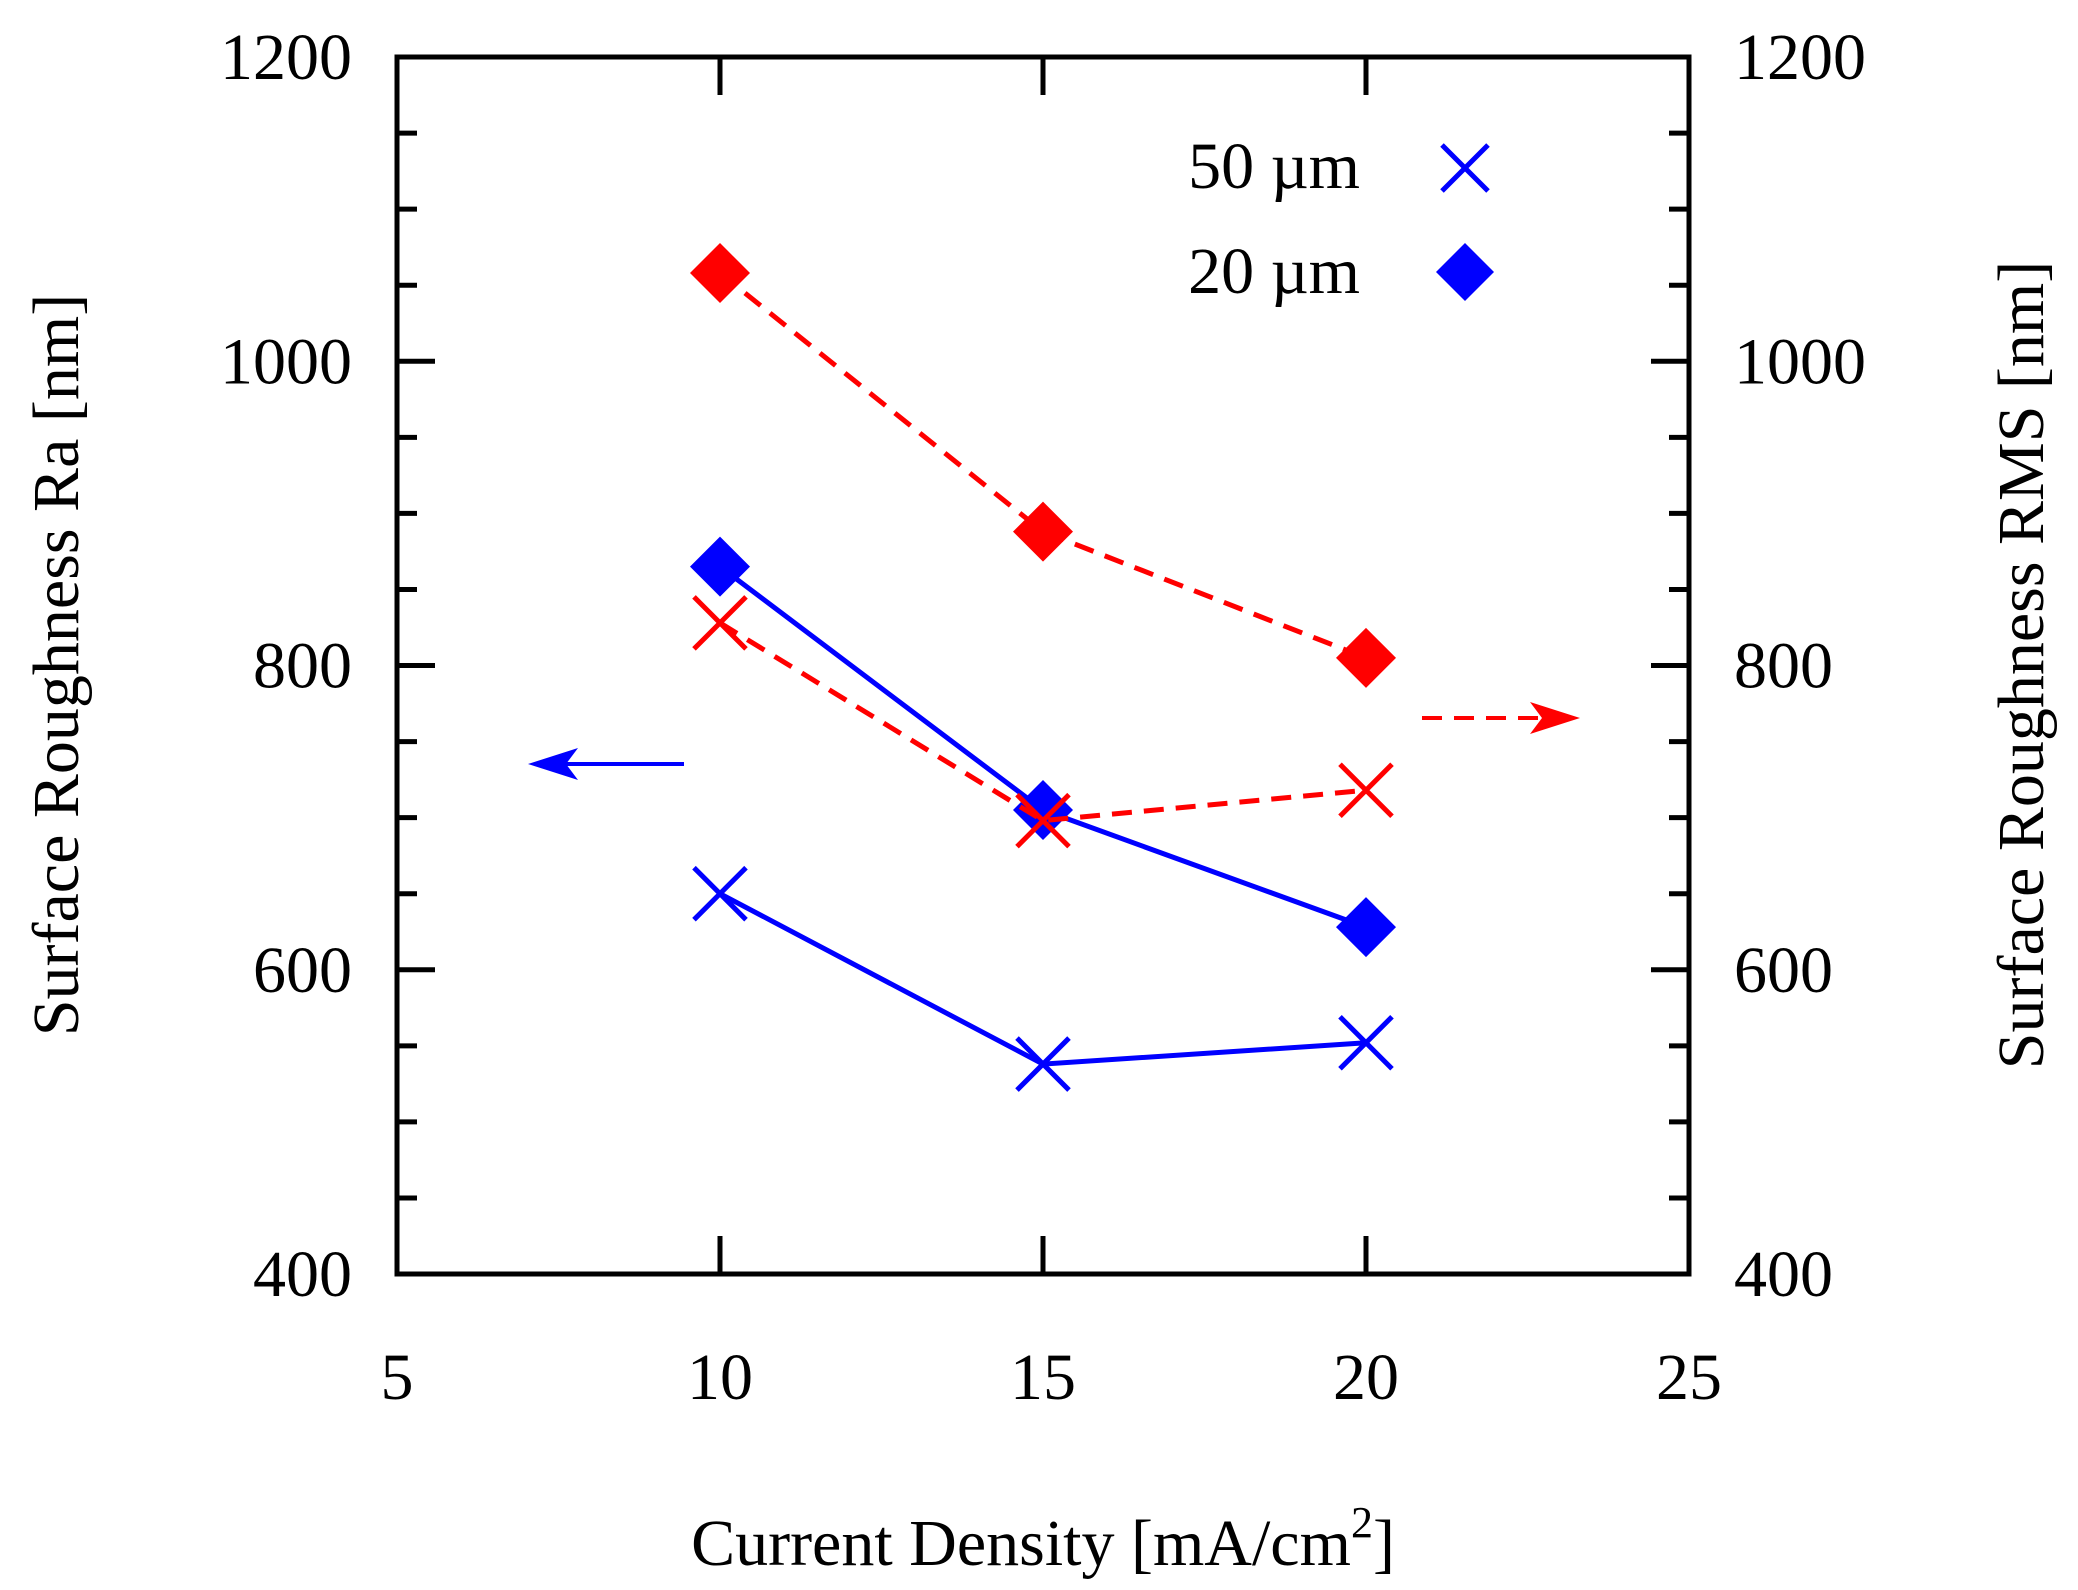 This screenshot has width=2078, height=1590. Describe the element at coordinates (302, 666) in the screenshot. I see `y-left-tick-label: 800` at that location.